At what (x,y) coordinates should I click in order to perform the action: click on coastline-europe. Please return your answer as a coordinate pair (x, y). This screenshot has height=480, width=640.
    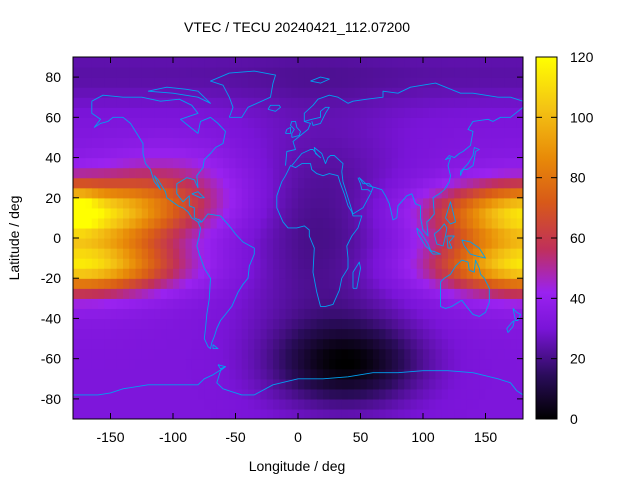
    Looking at the image, I should click on (404, 124).